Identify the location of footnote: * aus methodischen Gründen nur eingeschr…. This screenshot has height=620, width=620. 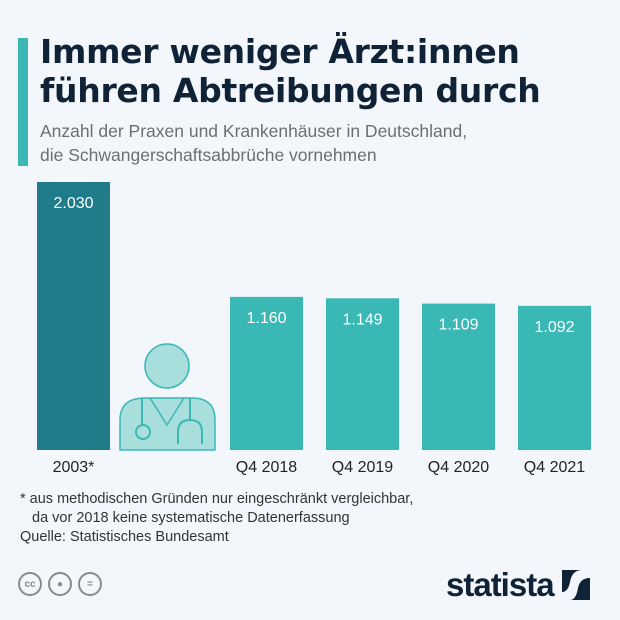
(216, 518).